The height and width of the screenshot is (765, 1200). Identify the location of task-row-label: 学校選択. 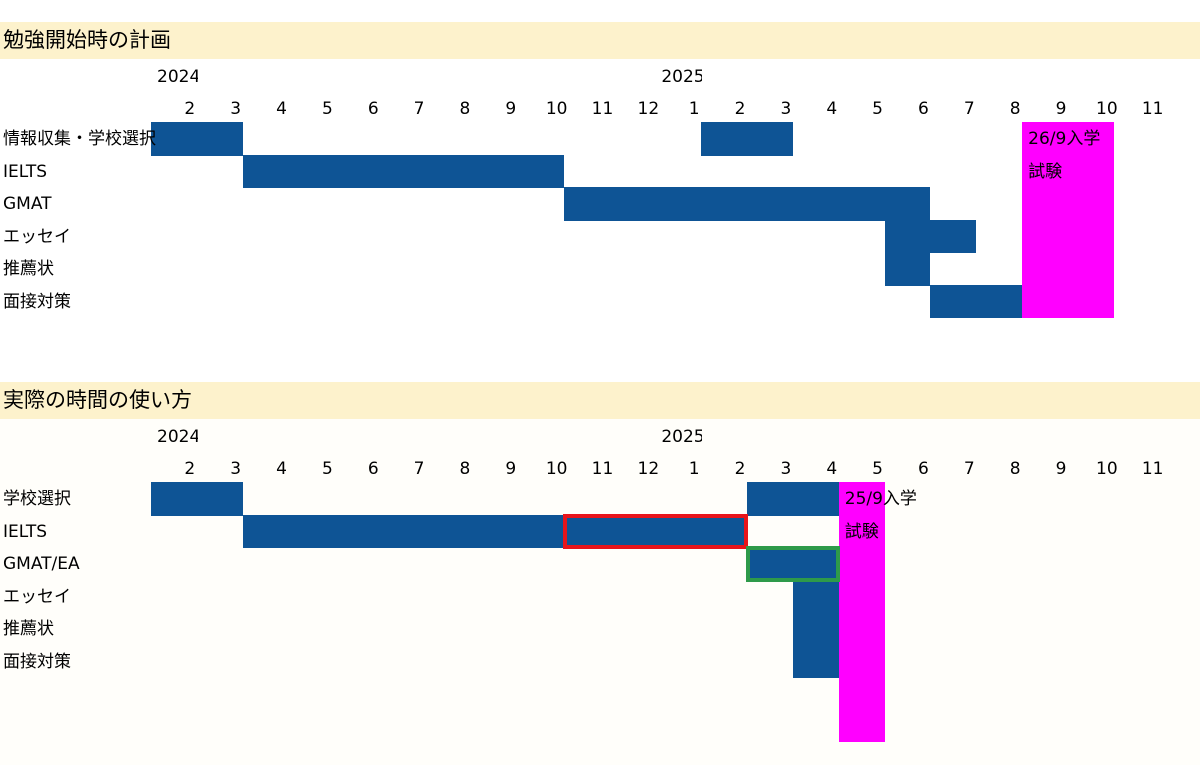
(37, 499).